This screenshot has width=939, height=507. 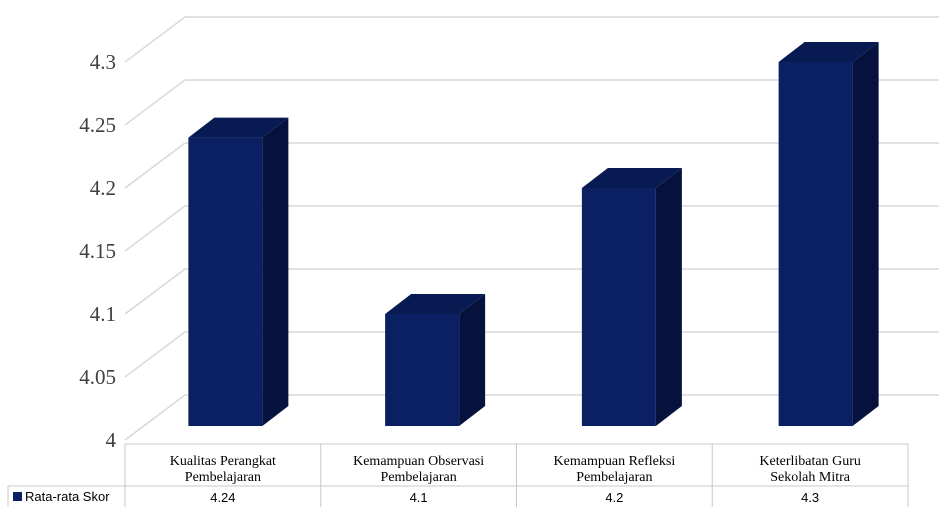 I want to click on x-tick-label: Keterlibatan Guru Sekolah Mitra, so click(x=809, y=469).